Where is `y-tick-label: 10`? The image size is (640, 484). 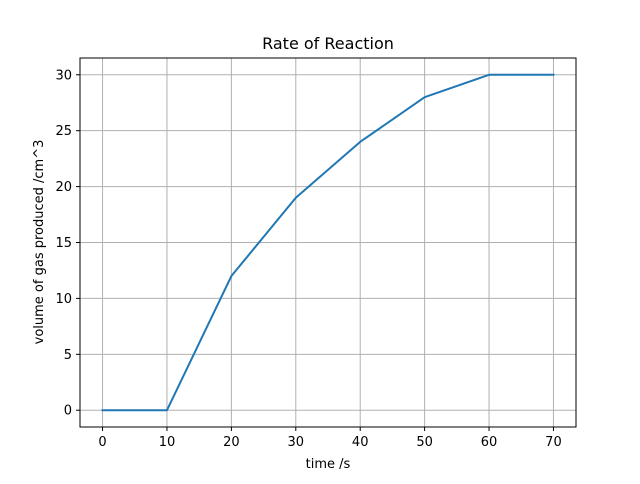
y-tick-label: 10 is located at coordinates (63, 299).